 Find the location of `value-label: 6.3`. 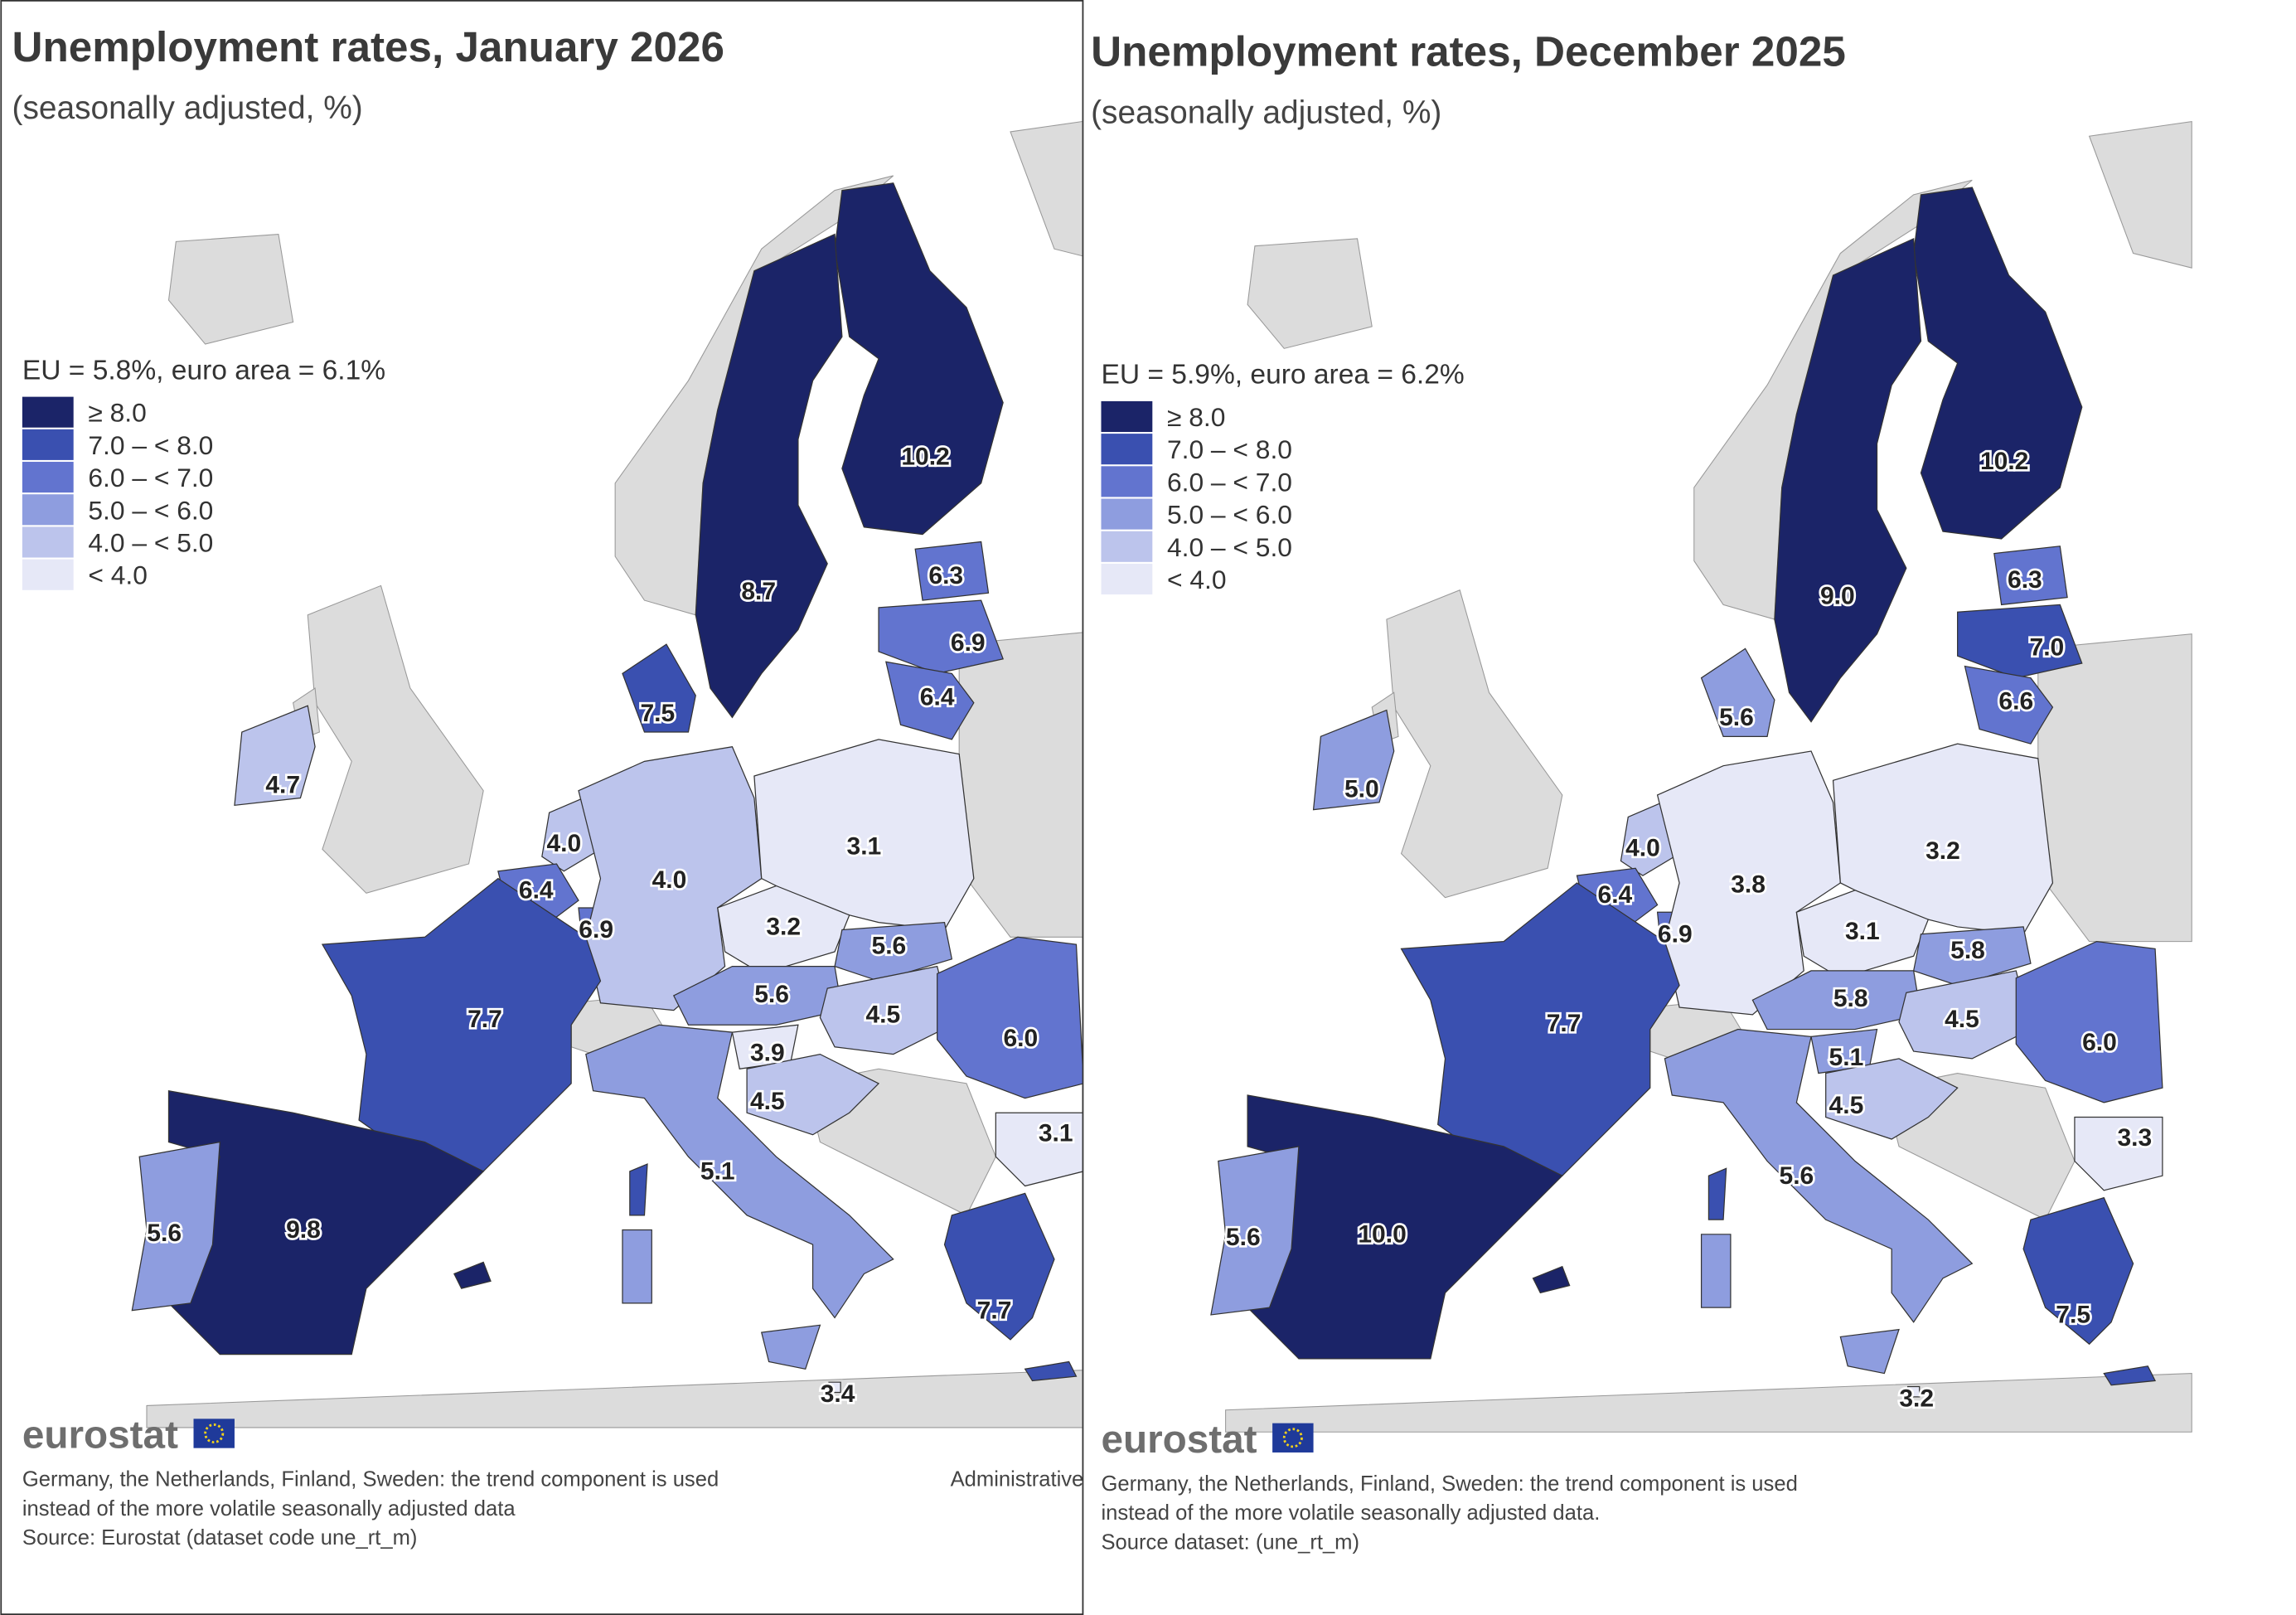

value-label: 6.3 is located at coordinates (945, 576).